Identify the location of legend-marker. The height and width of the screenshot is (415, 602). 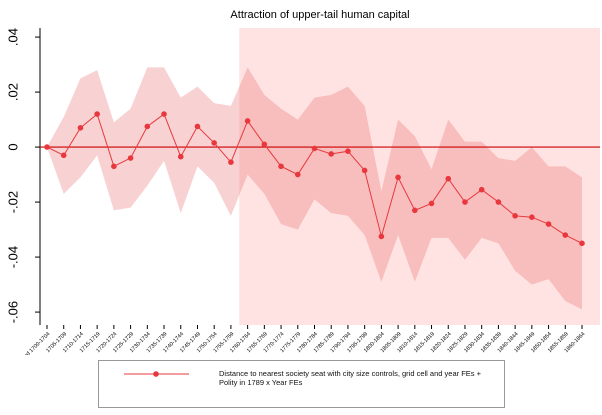
(156, 374).